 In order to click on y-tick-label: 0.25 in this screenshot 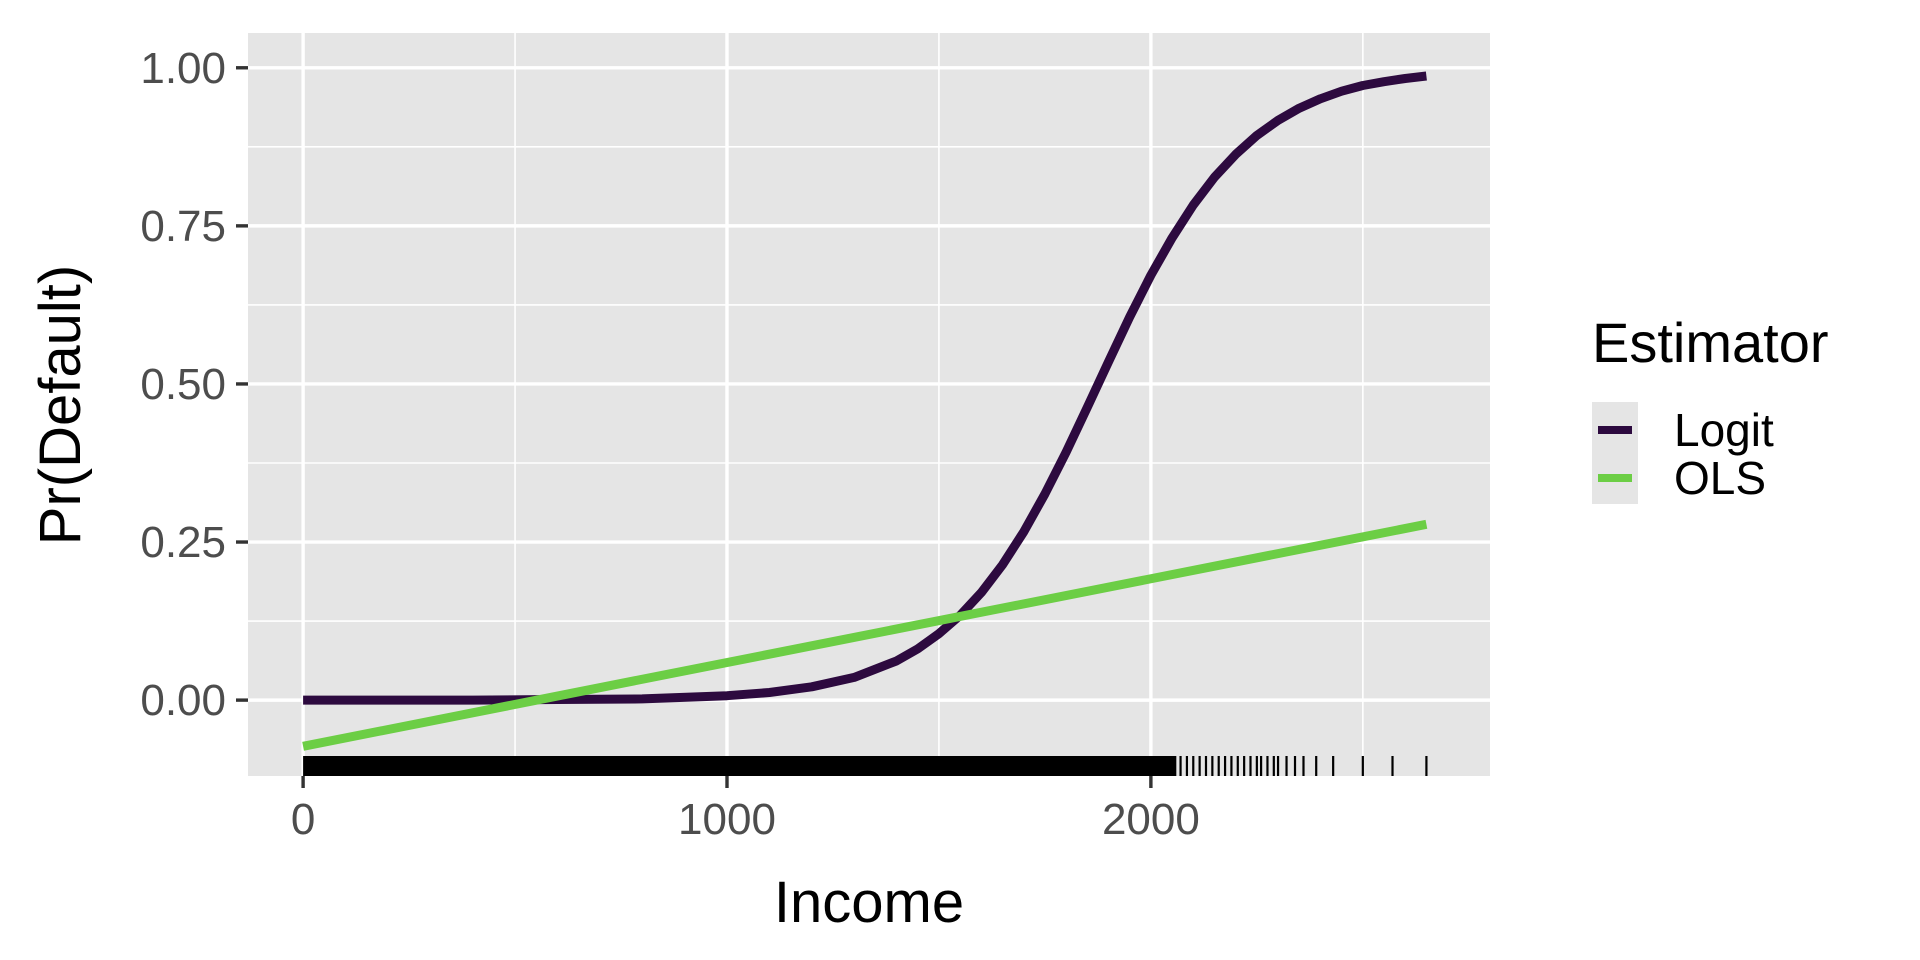, I will do `click(183, 542)`.